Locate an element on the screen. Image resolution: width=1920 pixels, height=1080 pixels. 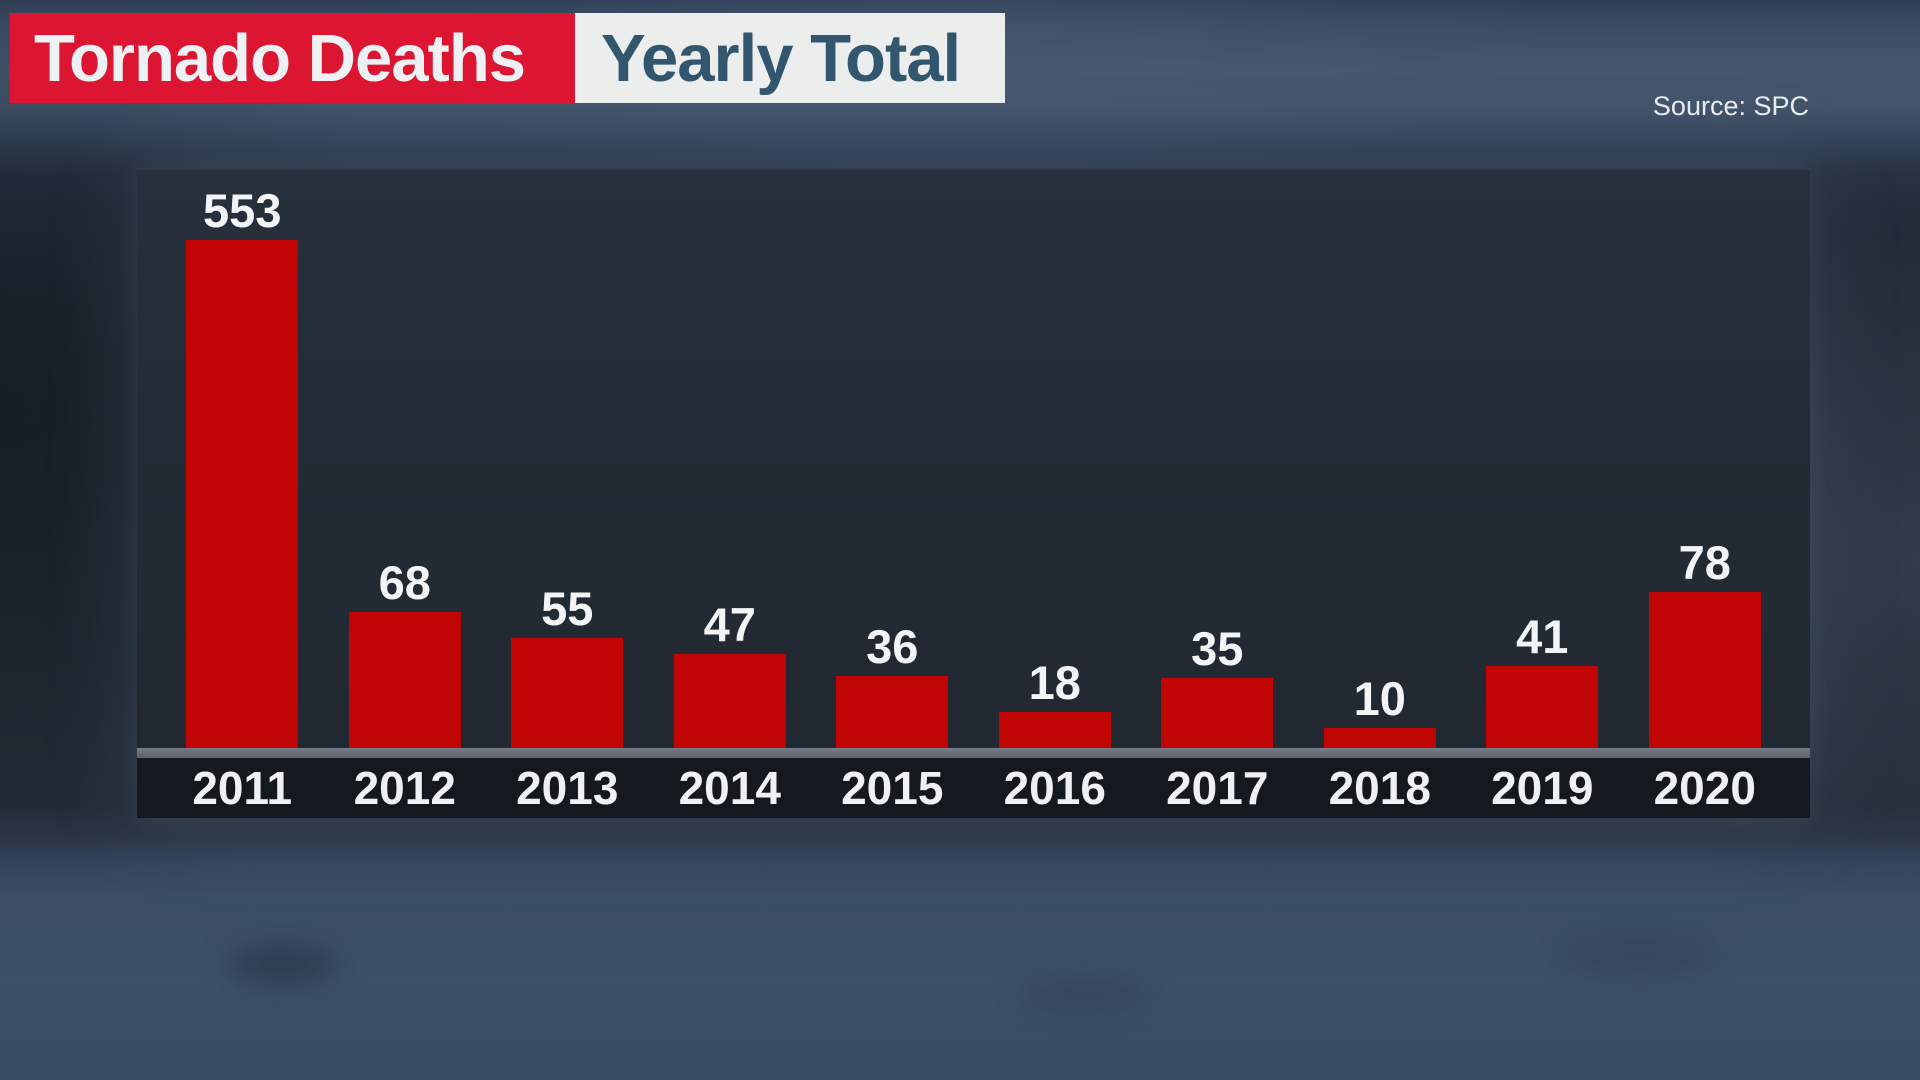
year-label-2012: 2012 is located at coordinates (404, 788).